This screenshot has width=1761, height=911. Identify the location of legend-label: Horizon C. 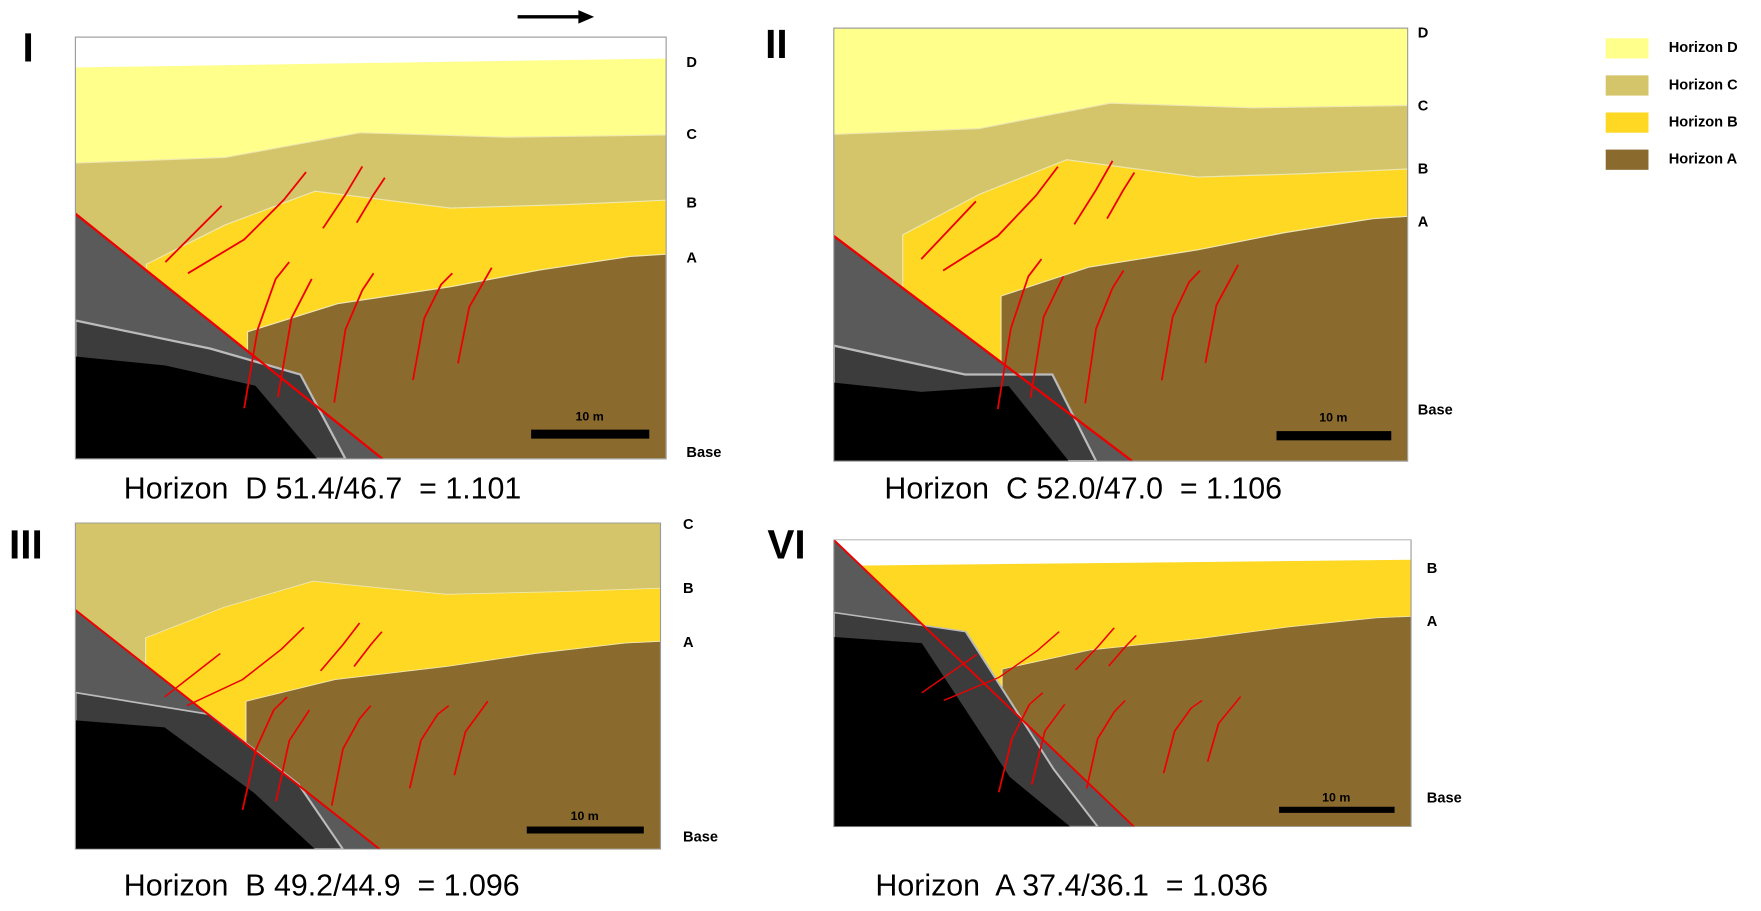
(1703, 85).